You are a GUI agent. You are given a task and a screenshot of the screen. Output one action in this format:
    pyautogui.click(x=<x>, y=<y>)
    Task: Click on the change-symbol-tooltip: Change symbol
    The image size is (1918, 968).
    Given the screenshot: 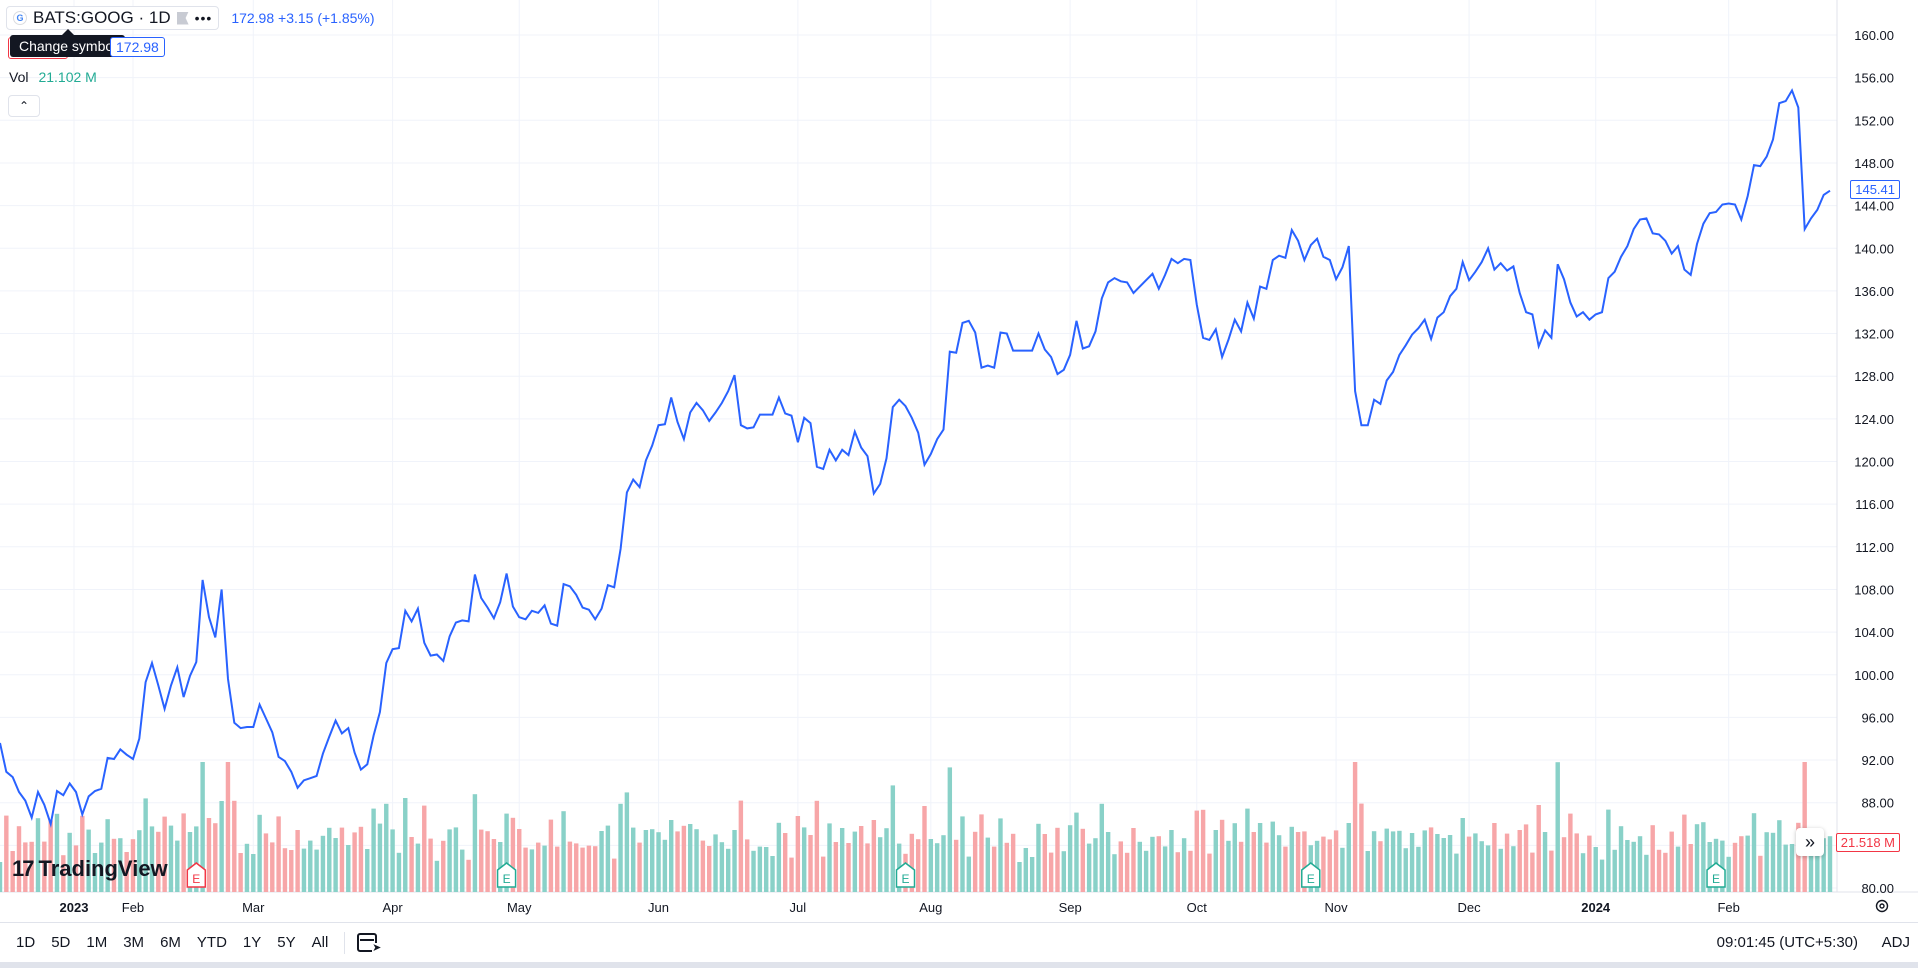 What is the action you would take?
    pyautogui.click(x=68, y=43)
    